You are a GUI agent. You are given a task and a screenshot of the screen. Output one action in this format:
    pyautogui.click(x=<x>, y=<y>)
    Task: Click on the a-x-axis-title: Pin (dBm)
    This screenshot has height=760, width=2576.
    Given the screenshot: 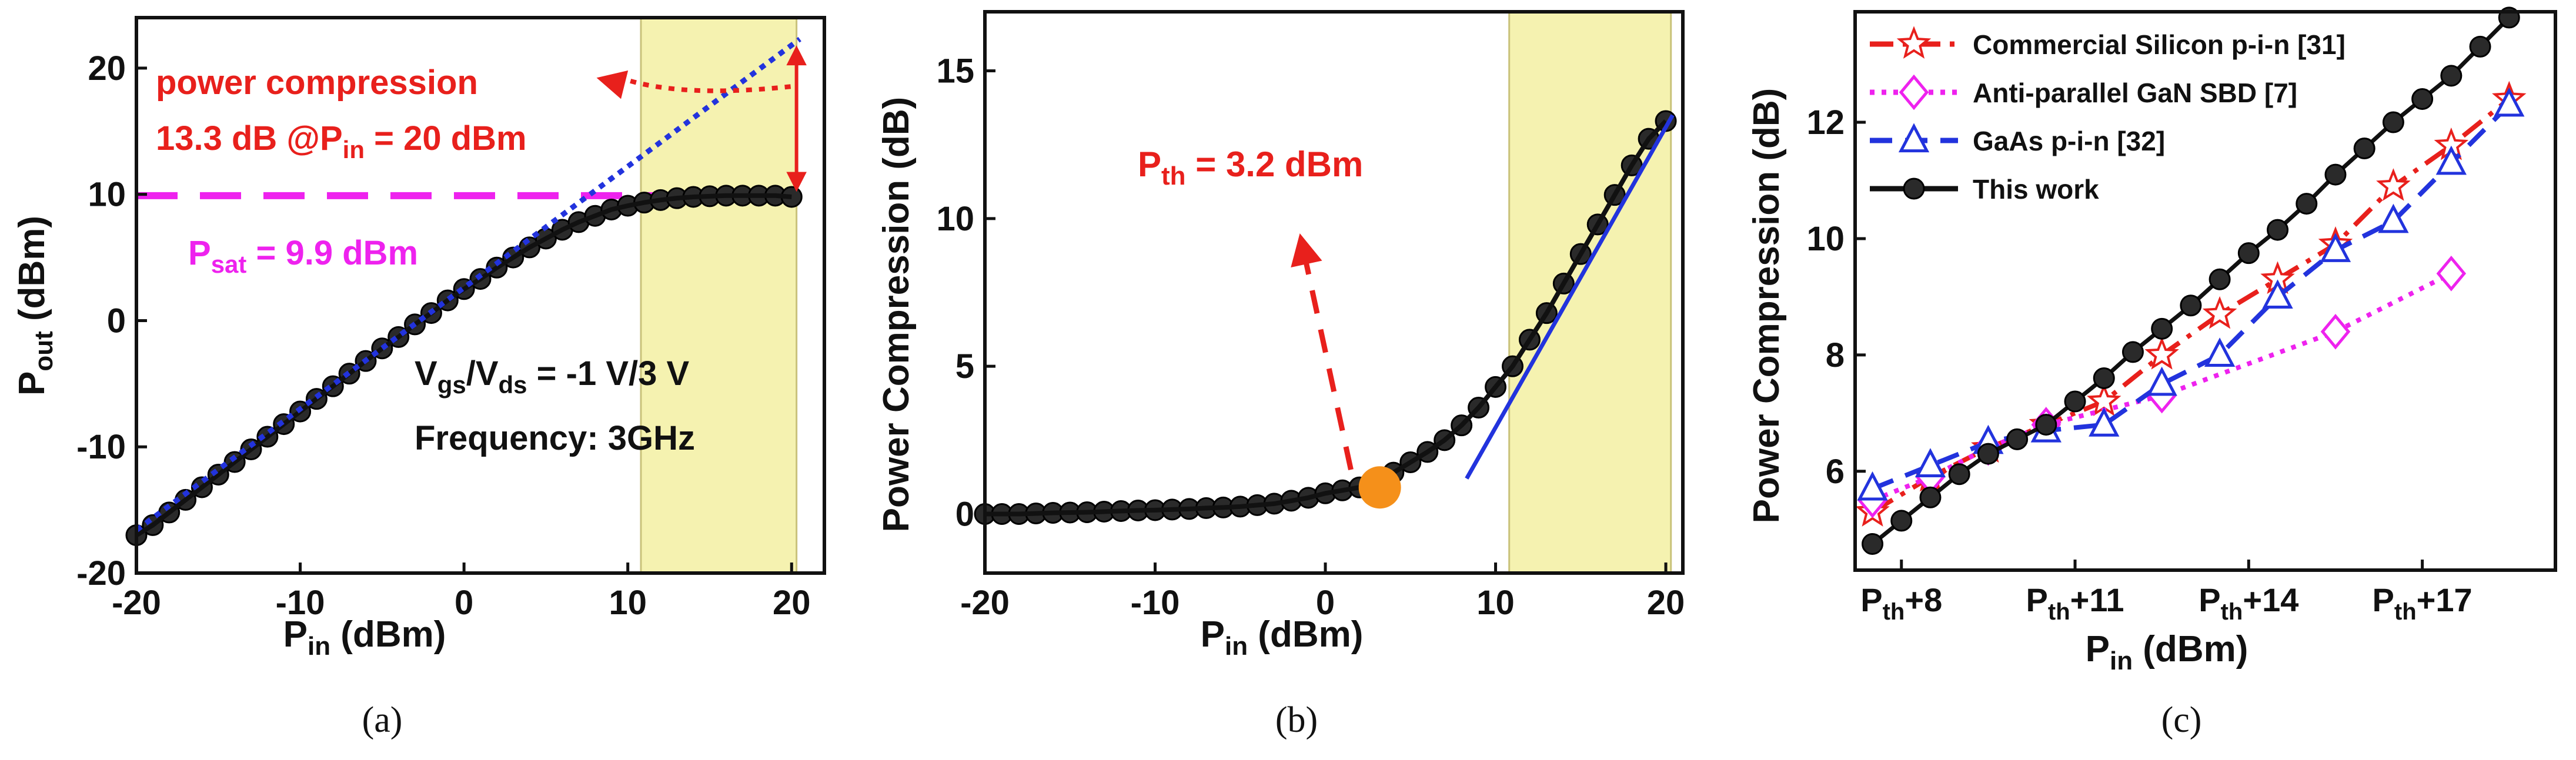 What is the action you would take?
    pyautogui.click(x=364, y=637)
    